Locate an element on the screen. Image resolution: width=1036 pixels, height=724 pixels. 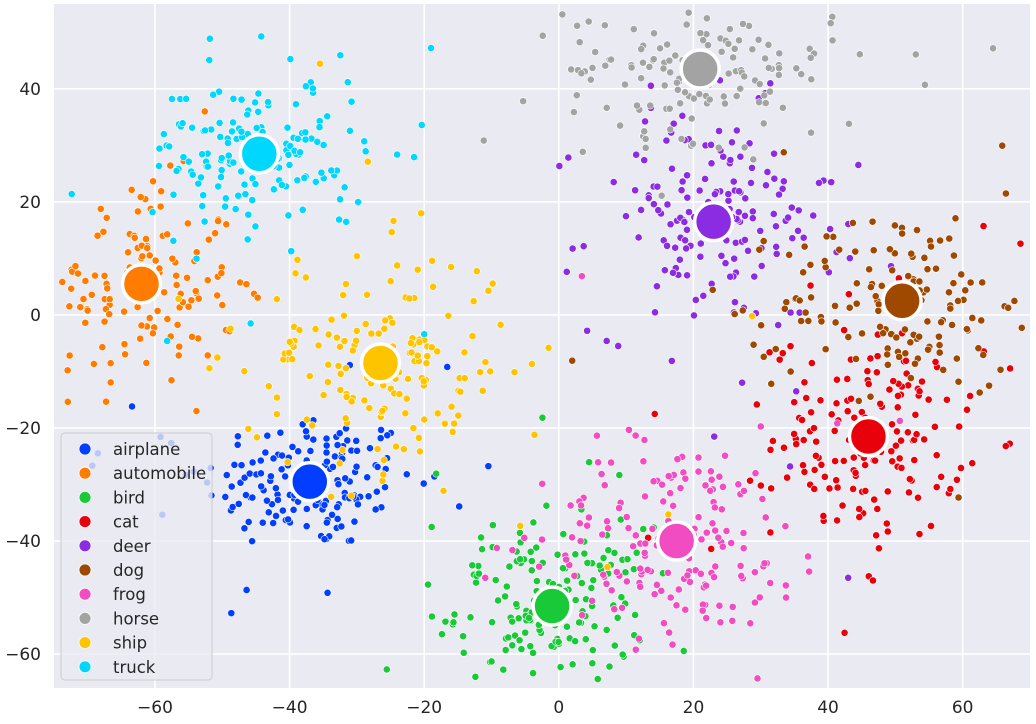
legend-label-airplane: airplane is located at coordinates (146, 449).